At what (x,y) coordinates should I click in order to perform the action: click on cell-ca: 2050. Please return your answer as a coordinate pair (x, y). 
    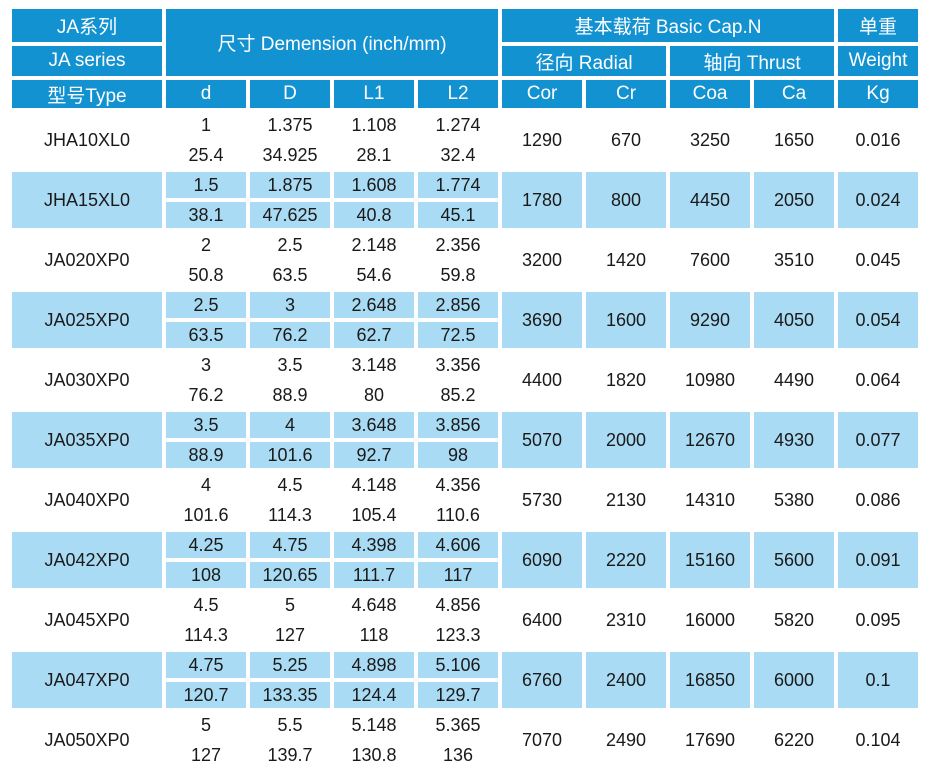
    Looking at the image, I should click on (794, 200).